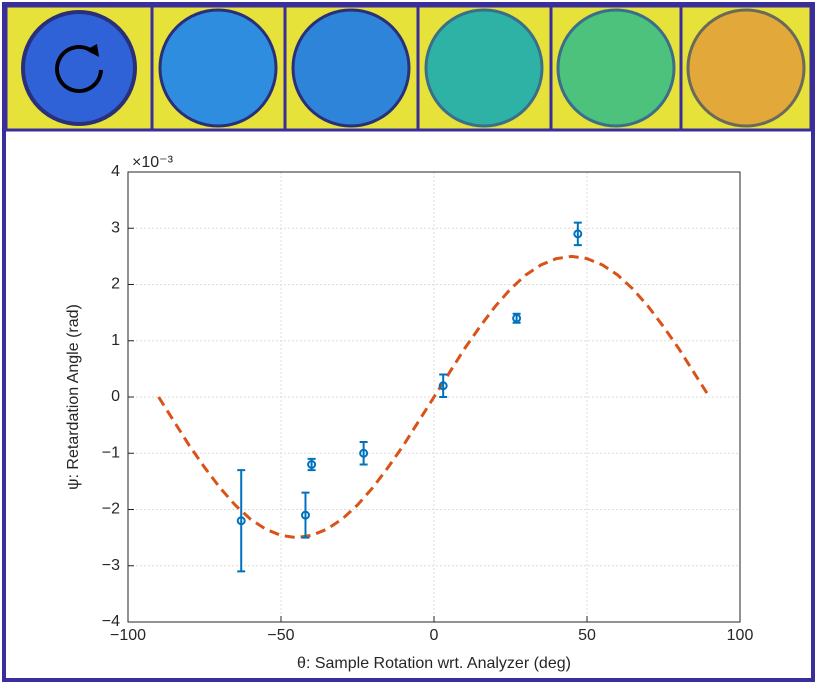 This screenshot has height=689, width=821. I want to click on y-tick-label: 0, so click(115, 396).